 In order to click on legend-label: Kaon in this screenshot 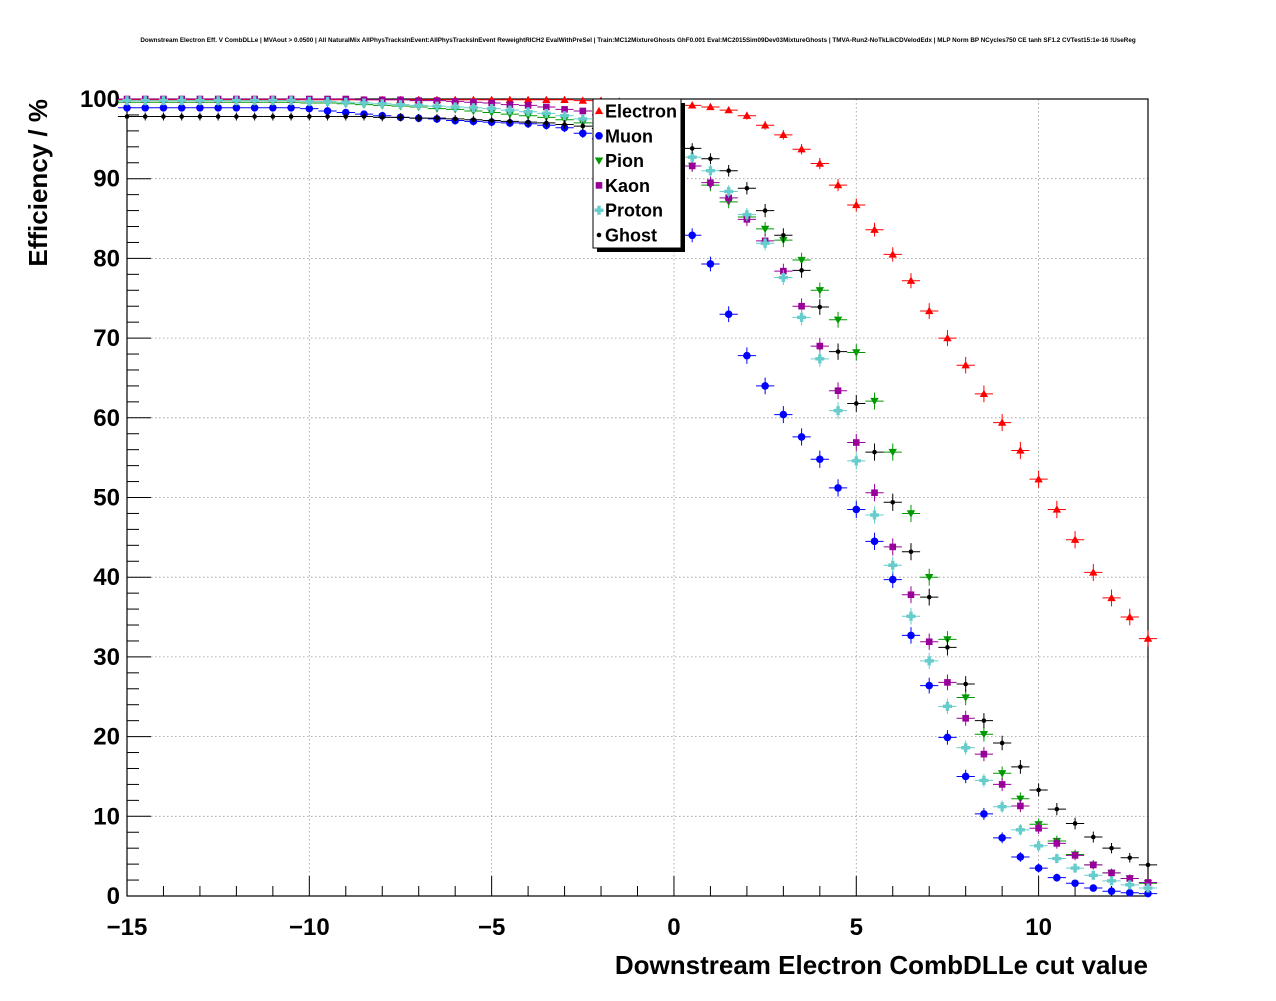, I will do `click(627, 186)`.